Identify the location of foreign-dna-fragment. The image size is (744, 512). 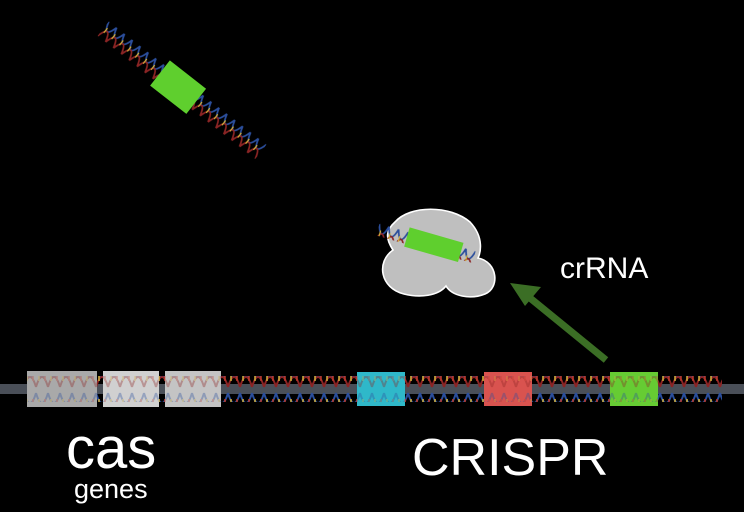
(182, 90).